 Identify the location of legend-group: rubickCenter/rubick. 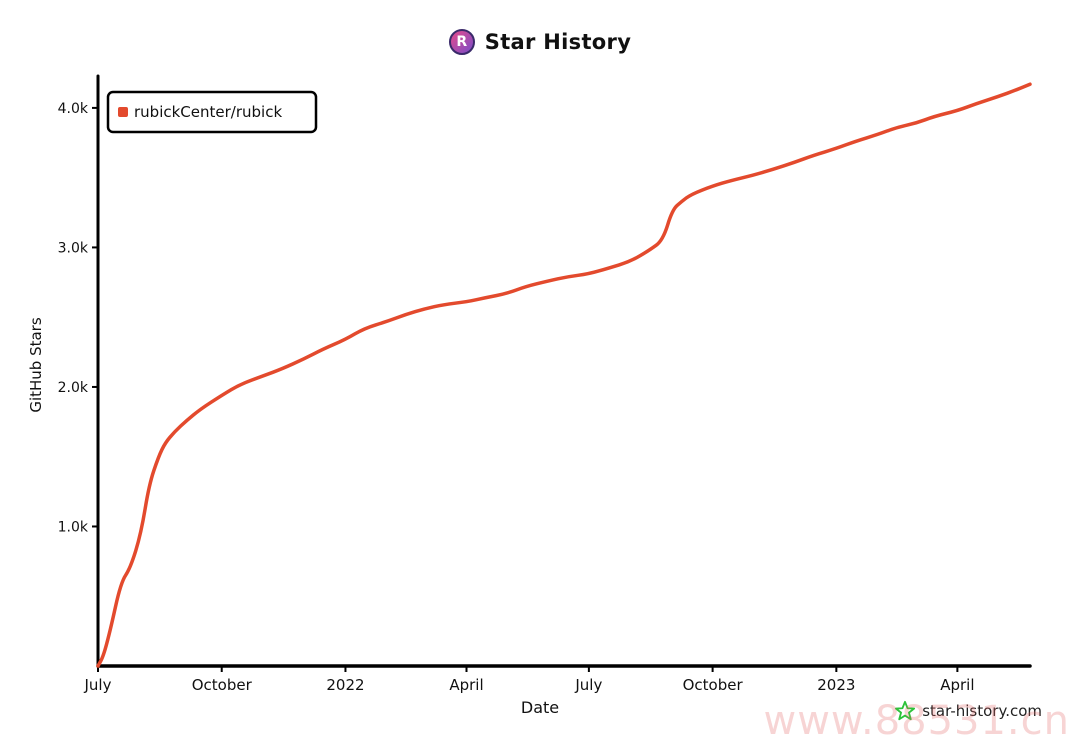
(212, 112).